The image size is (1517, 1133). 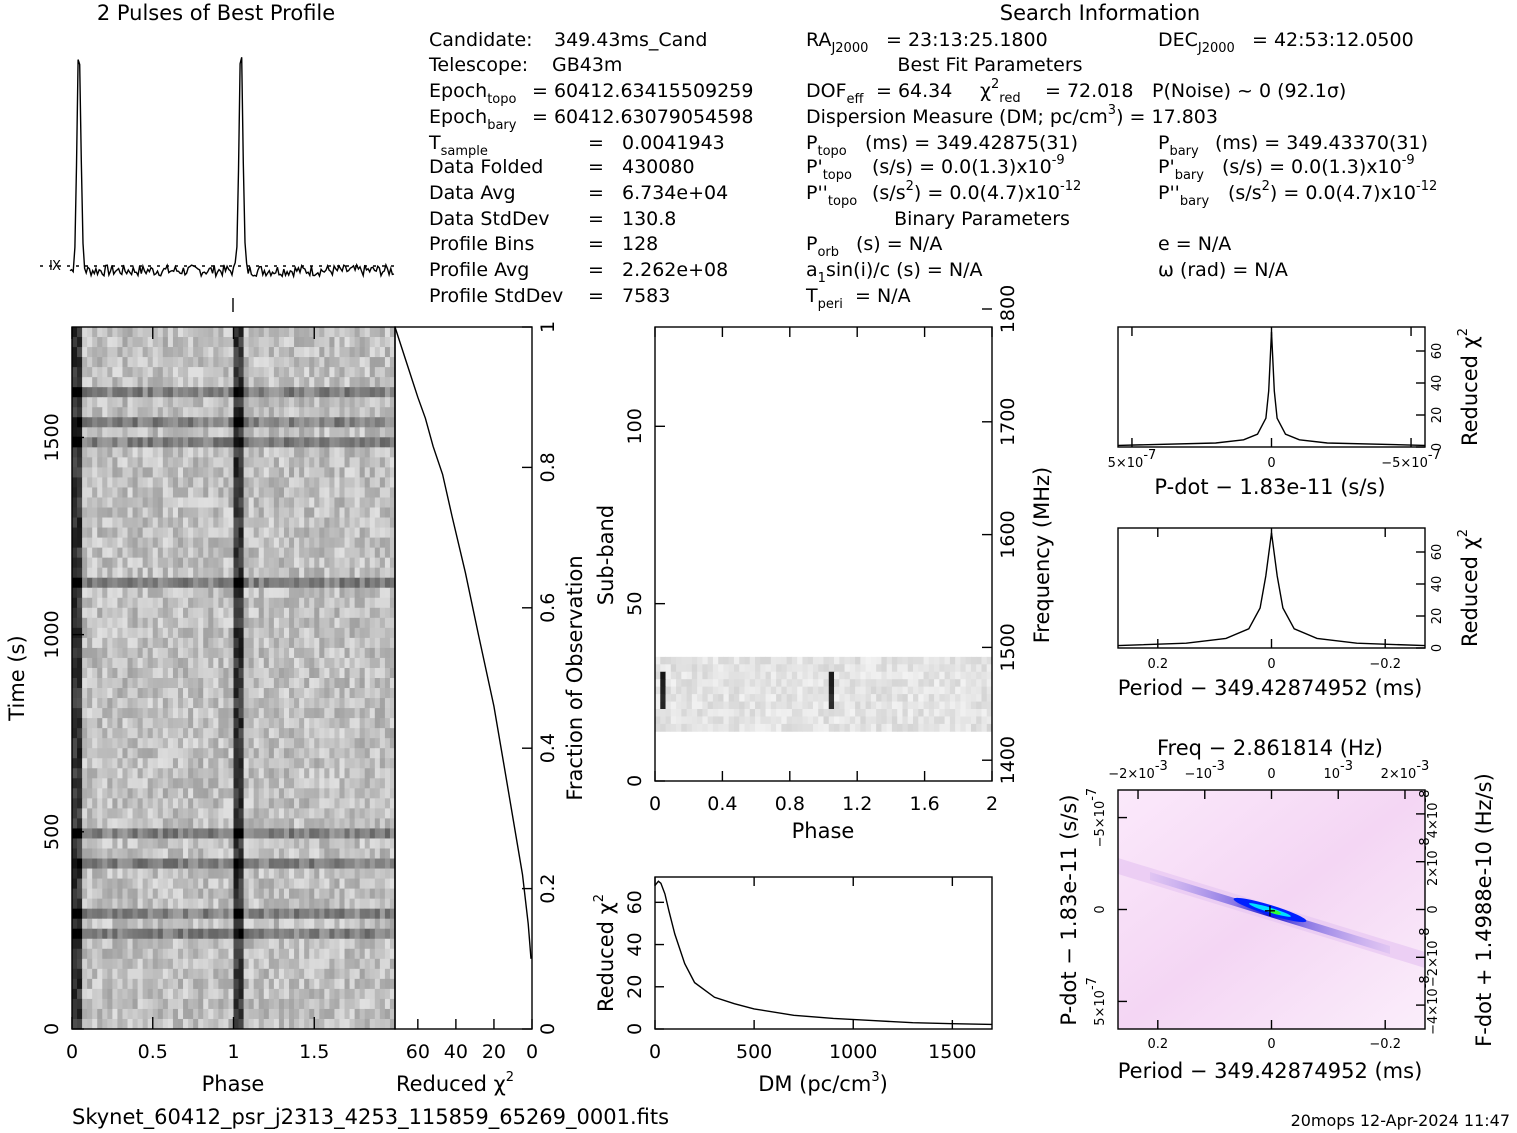 What do you see at coordinates (831, 195) in the screenshot?
I see `pddtopo-label: P''topo` at bounding box center [831, 195].